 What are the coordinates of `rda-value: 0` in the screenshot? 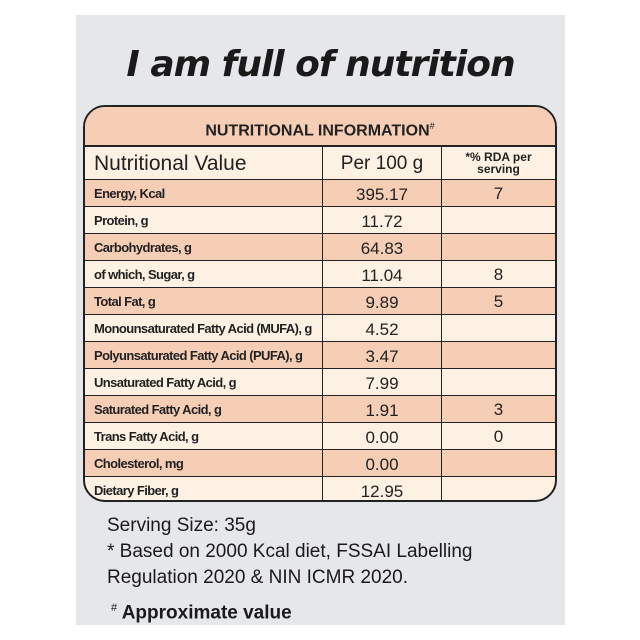 It's located at (498, 436).